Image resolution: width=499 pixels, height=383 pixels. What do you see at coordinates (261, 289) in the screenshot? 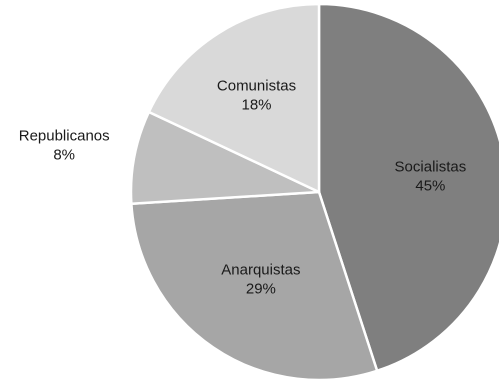
I see `slice-value-label-anarquistas: 29%` at bounding box center [261, 289].